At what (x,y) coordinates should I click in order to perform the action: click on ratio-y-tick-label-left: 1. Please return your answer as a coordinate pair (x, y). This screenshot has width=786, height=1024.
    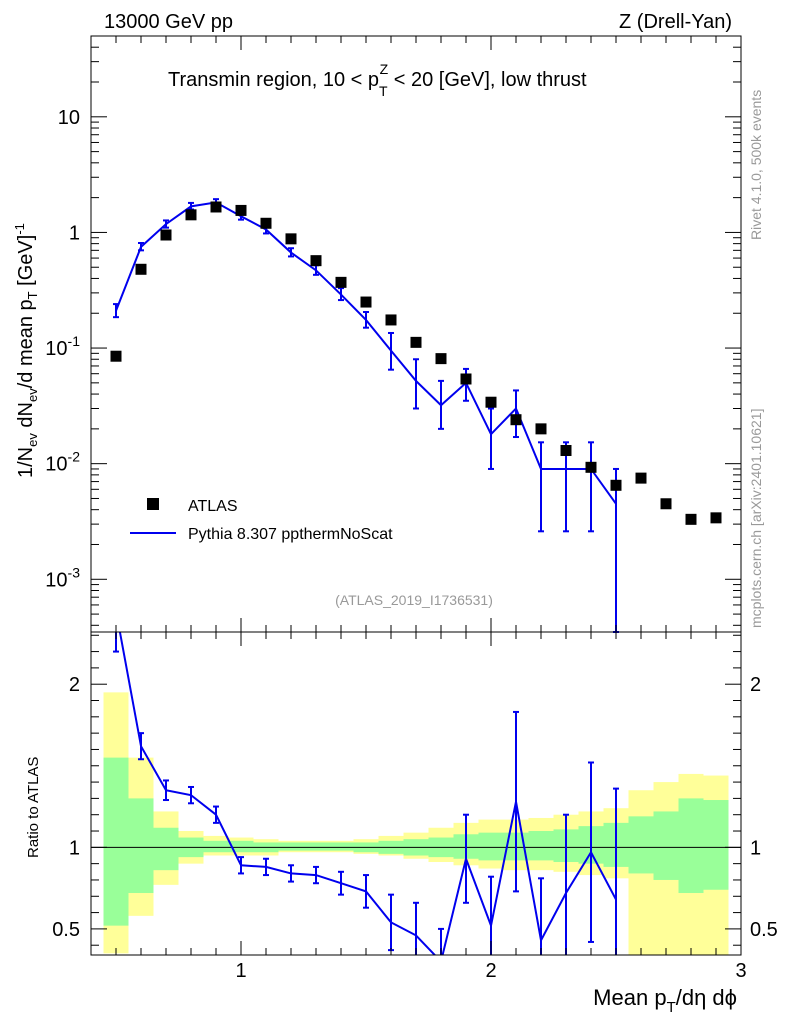
    Looking at the image, I should click on (74, 848).